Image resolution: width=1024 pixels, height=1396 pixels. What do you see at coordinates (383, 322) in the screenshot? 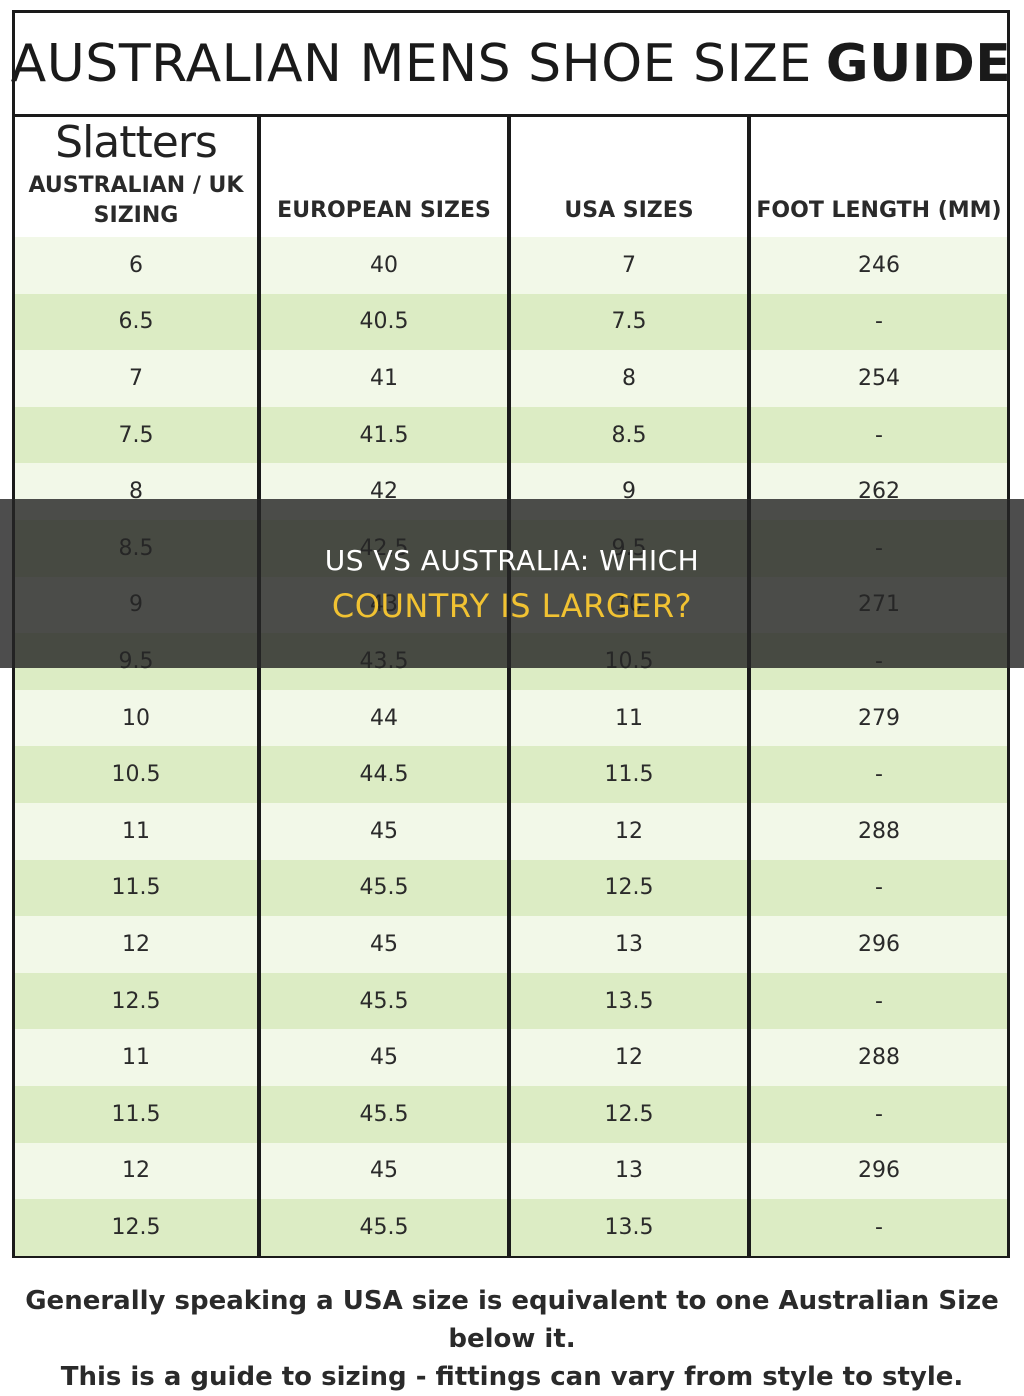
I see `cell-european: 40.5` at bounding box center [383, 322].